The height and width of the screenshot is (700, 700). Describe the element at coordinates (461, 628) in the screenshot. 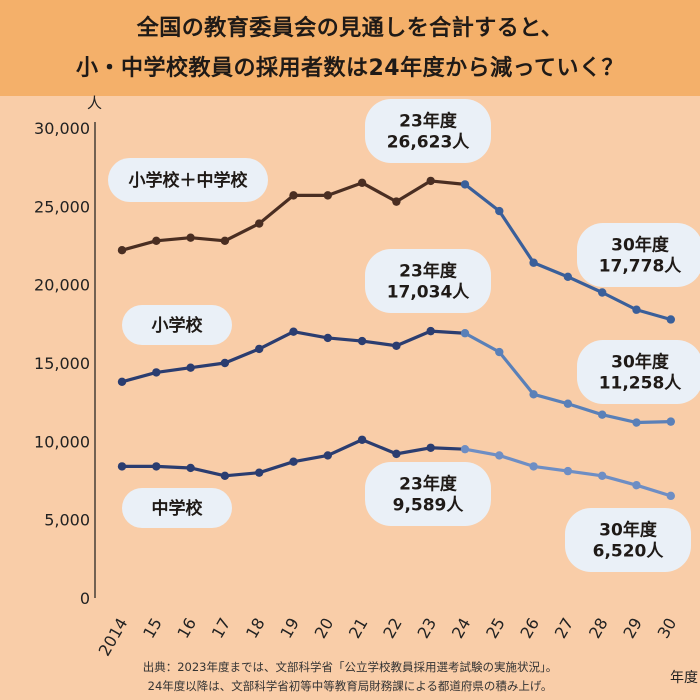

I see `x-tick-label: 24` at that location.